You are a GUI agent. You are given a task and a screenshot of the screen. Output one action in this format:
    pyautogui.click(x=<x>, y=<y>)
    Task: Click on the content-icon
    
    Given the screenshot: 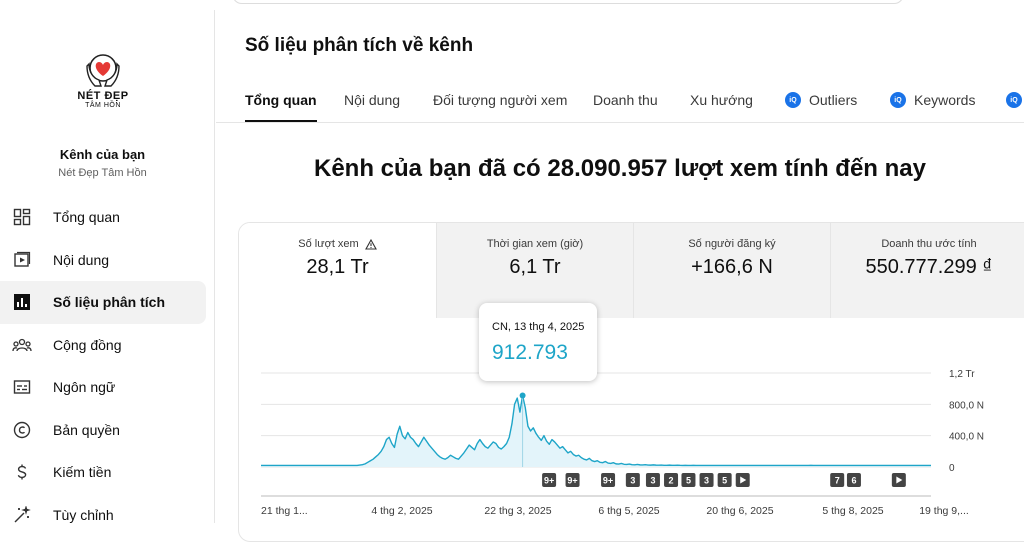 What is the action you would take?
    pyautogui.click(x=22, y=260)
    